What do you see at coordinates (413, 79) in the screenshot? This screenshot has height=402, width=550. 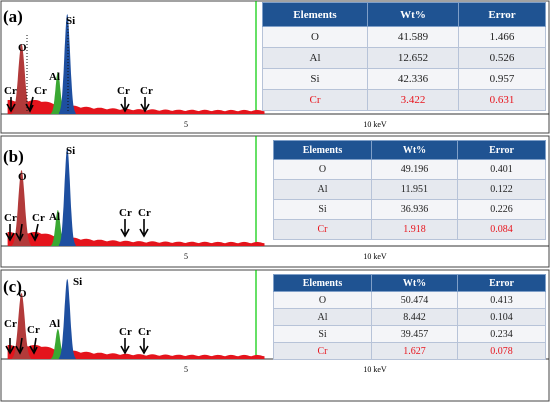 I see `wt-cell: 42.336` at bounding box center [413, 79].